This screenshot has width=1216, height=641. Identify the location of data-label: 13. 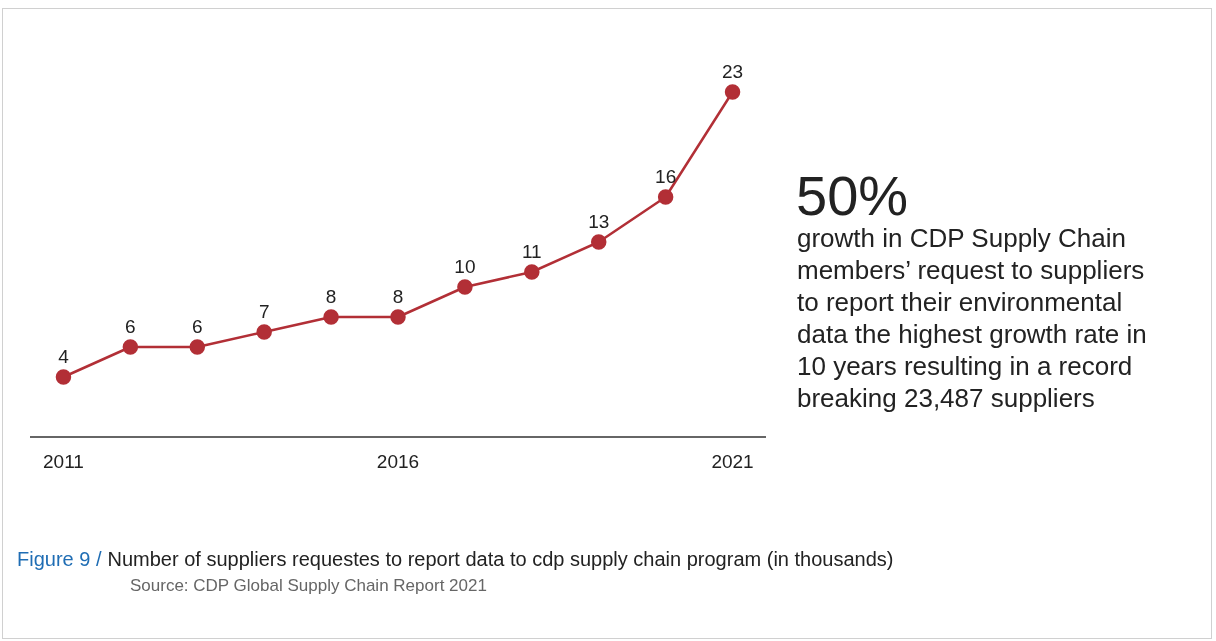
(599, 221).